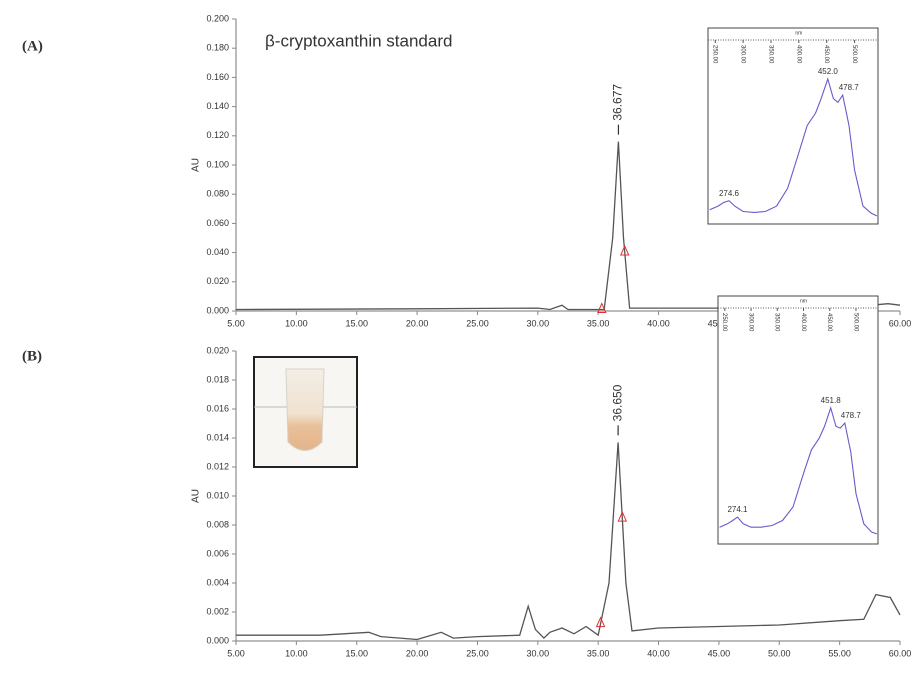 The image size is (912, 674). I want to click on y-tick-label: 0.160, so click(217, 77).